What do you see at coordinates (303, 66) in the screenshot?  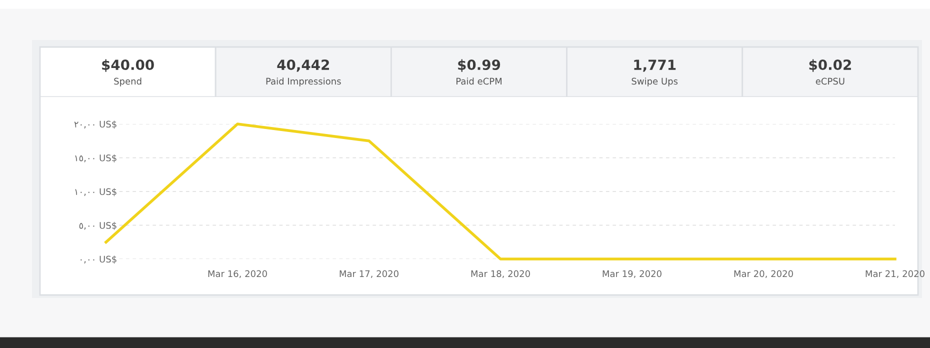 I see `text: 40,442` at bounding box center [303, 66].